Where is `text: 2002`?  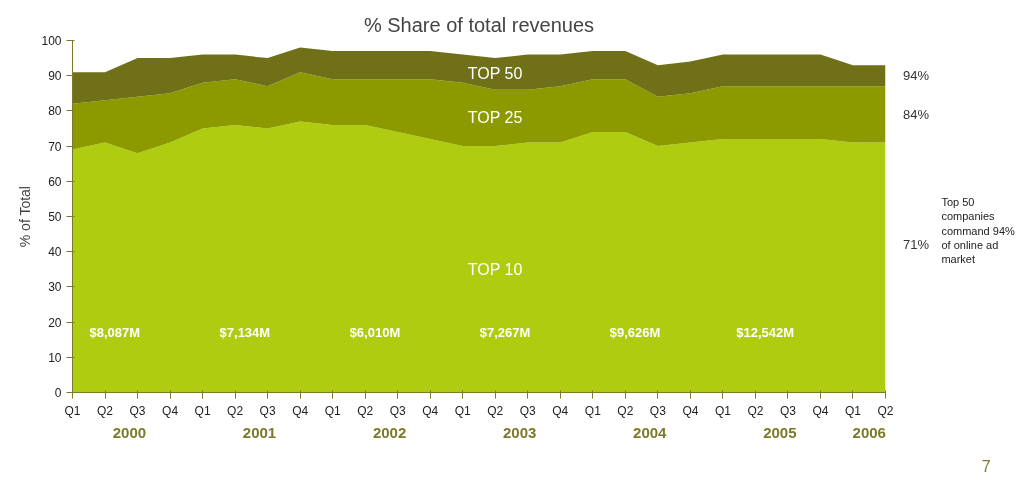 text: 2002 is located at coordinates (389, 432).